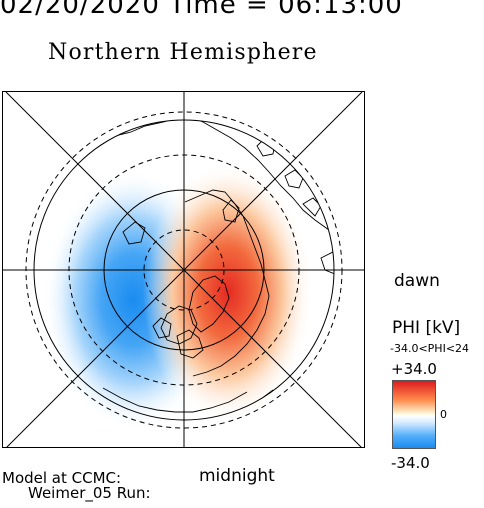 The width and height of the screenshot is (484, 508). I want to click on midnight-label: midnight, so click(237, 476).